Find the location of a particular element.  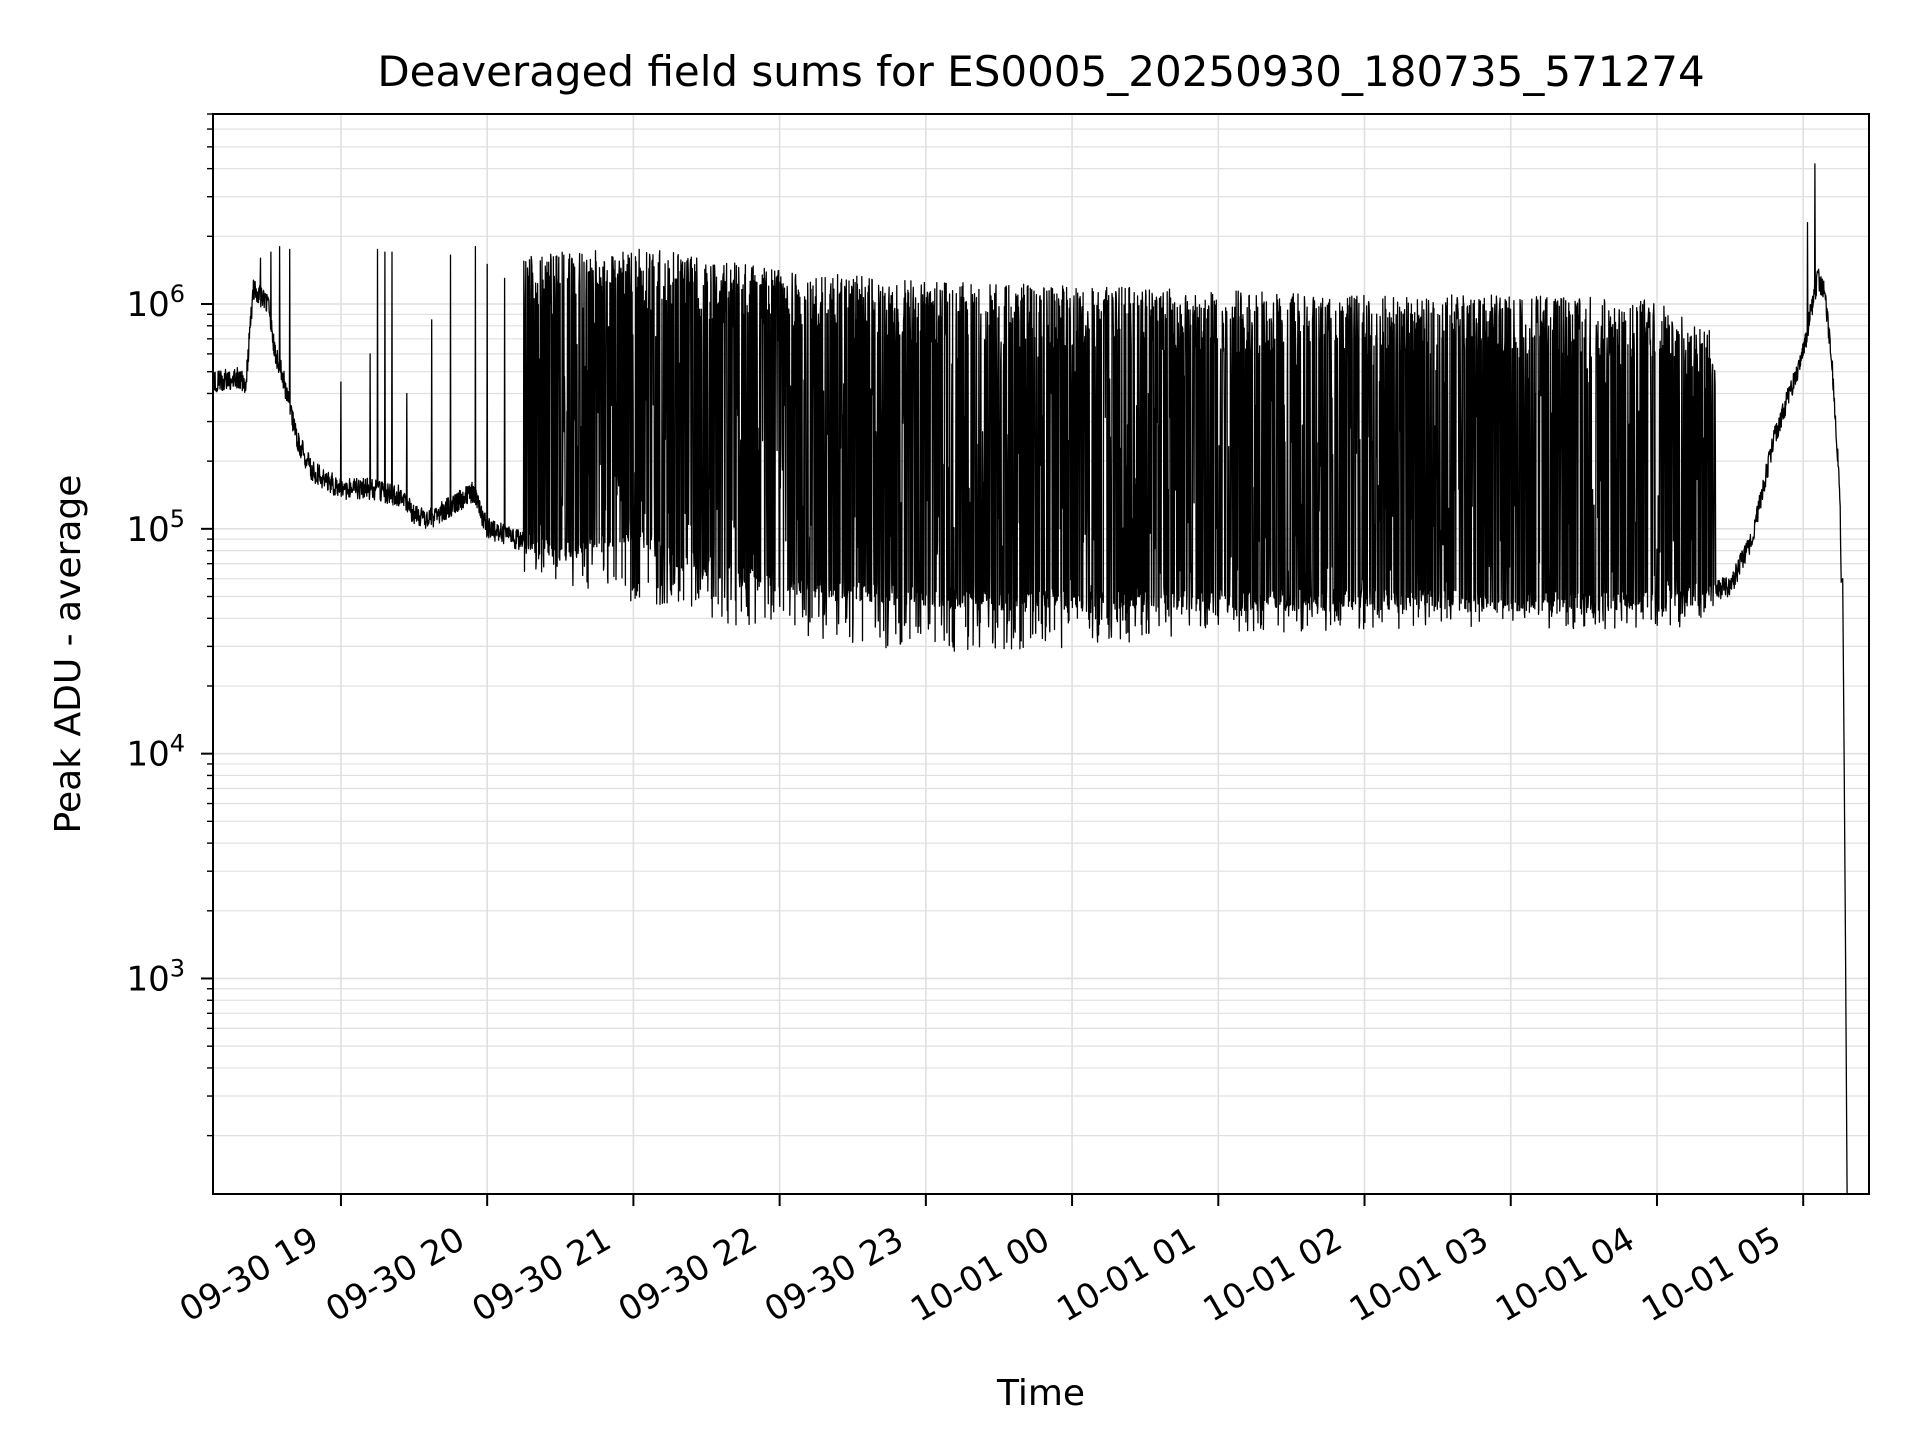

y-tick-label: 10⁵ is located at coordinates (155, 527).